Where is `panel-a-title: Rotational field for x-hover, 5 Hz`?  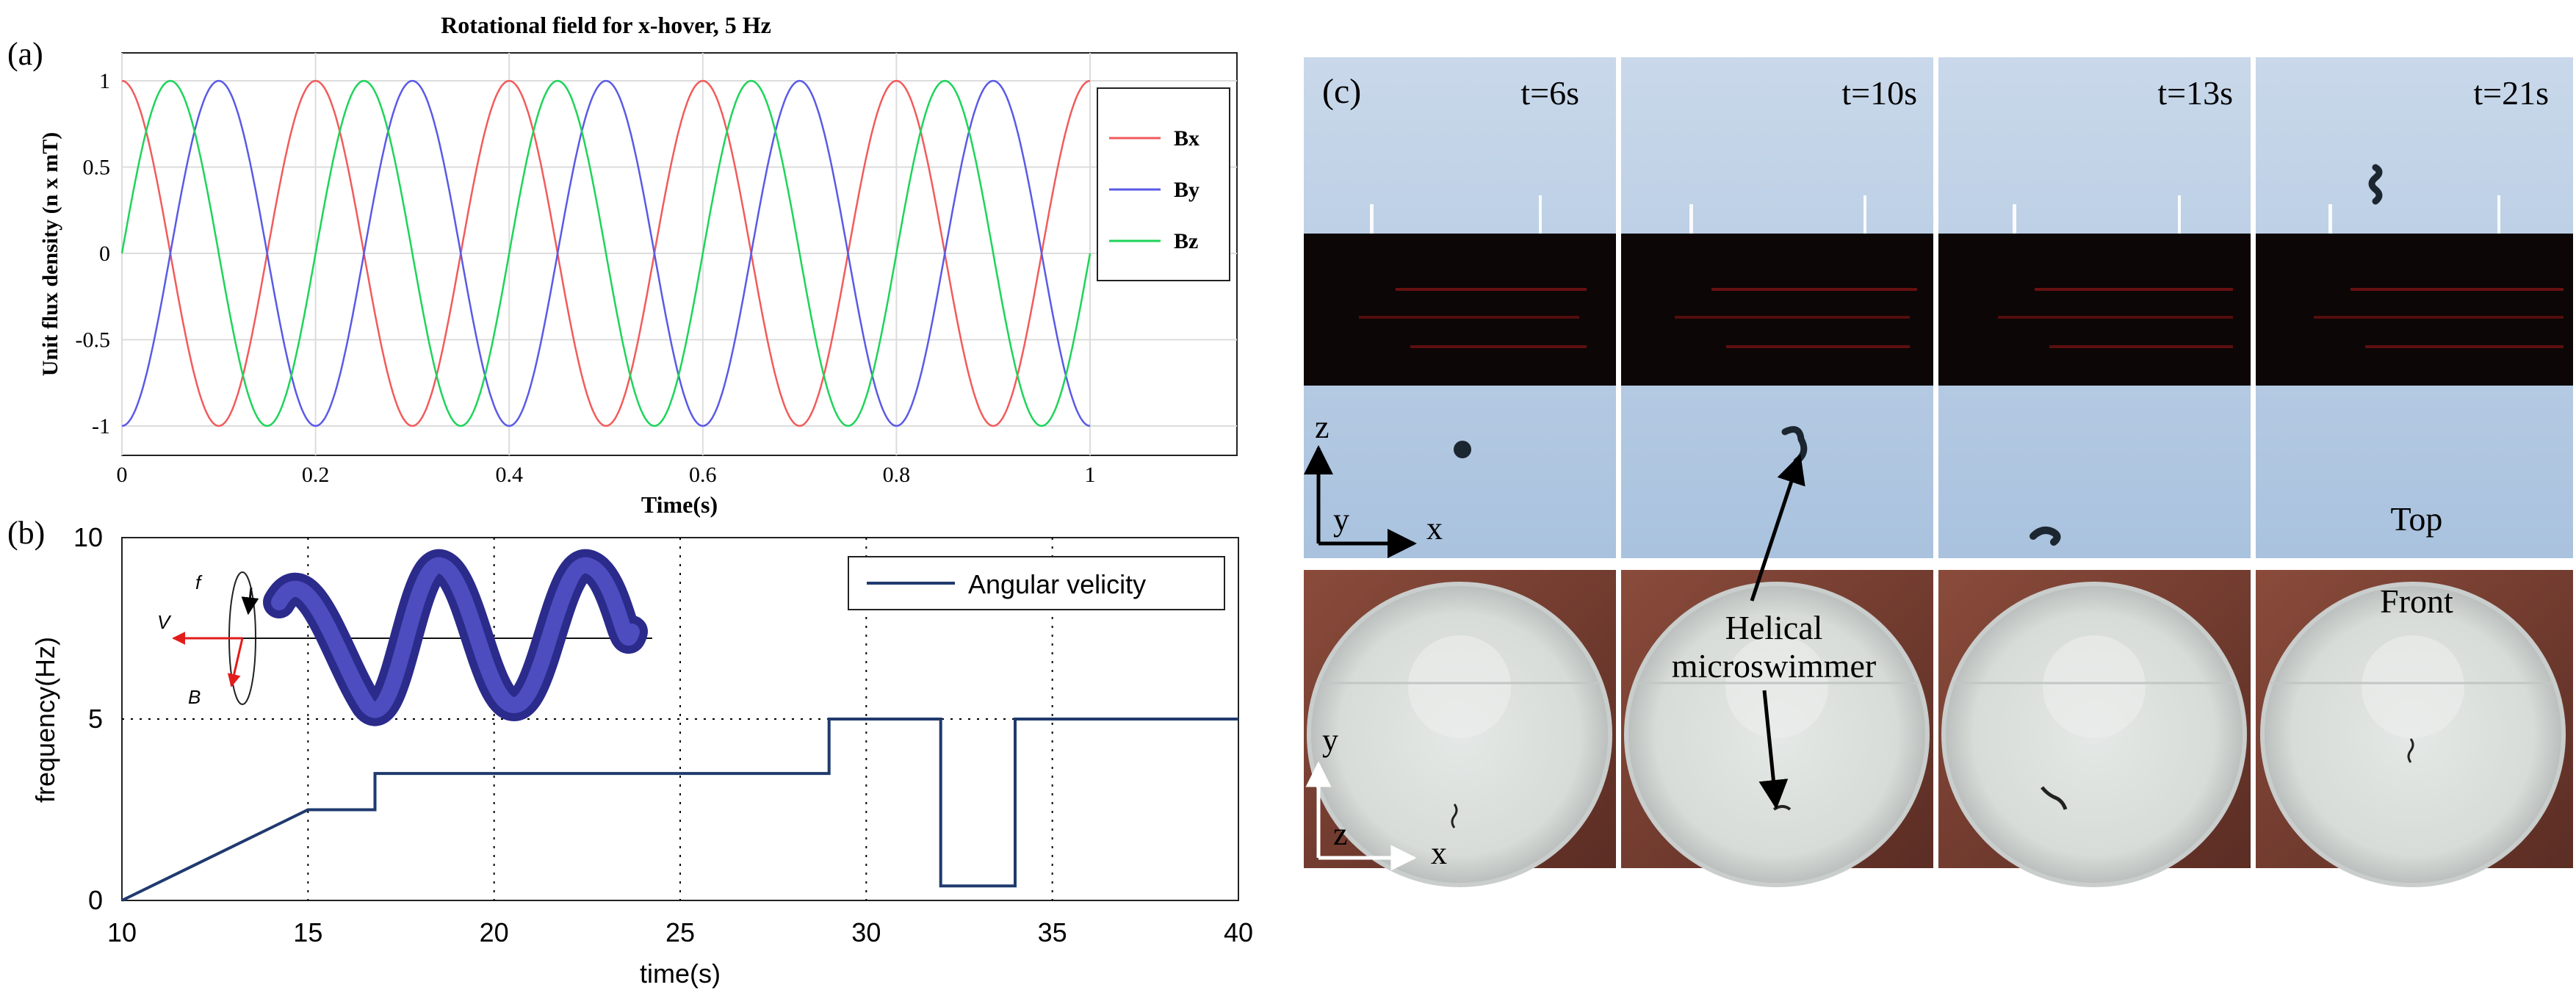
panel-a-title: Rotational field for x-hover, 5 Hz is located at coordinates (606, 25).